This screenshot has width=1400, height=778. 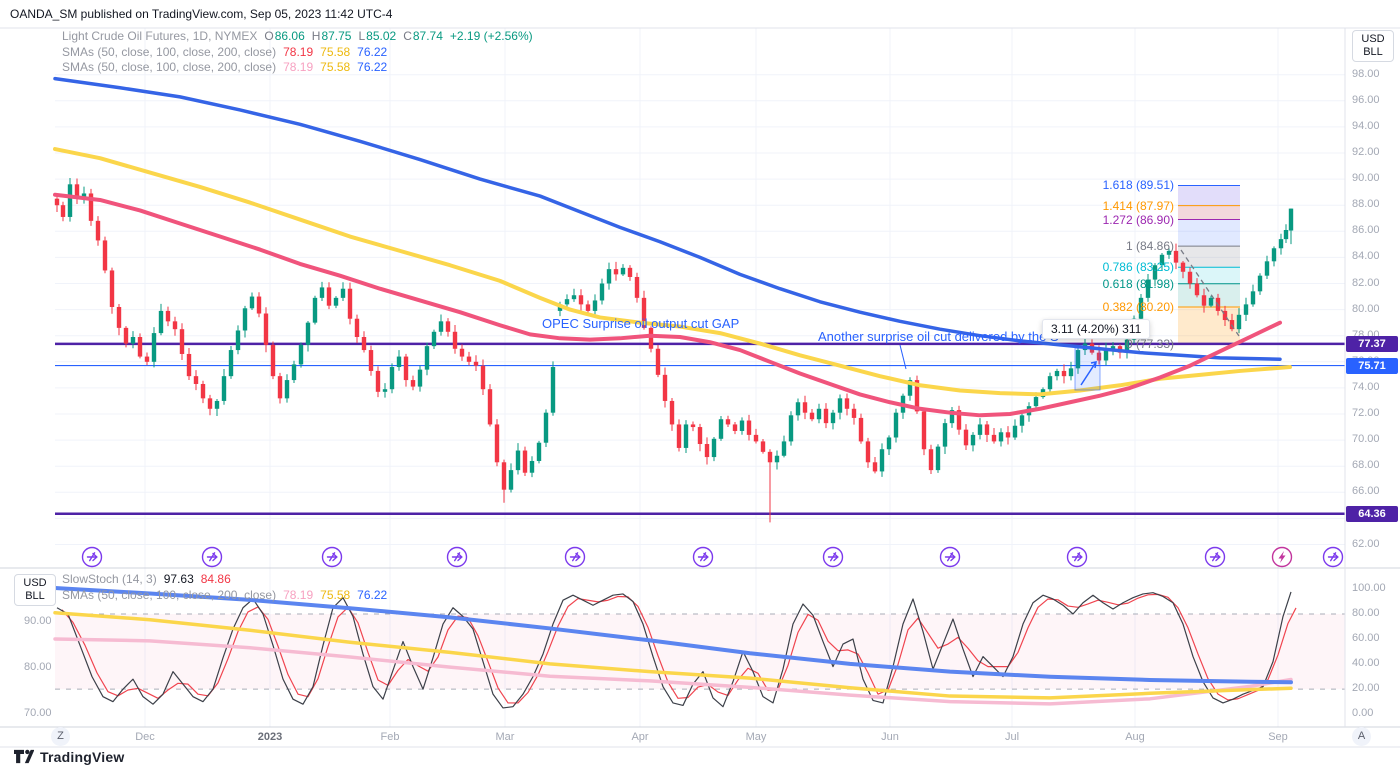 I want to click on unit-button-pane: USD BLL, so click(x=35, y=590).